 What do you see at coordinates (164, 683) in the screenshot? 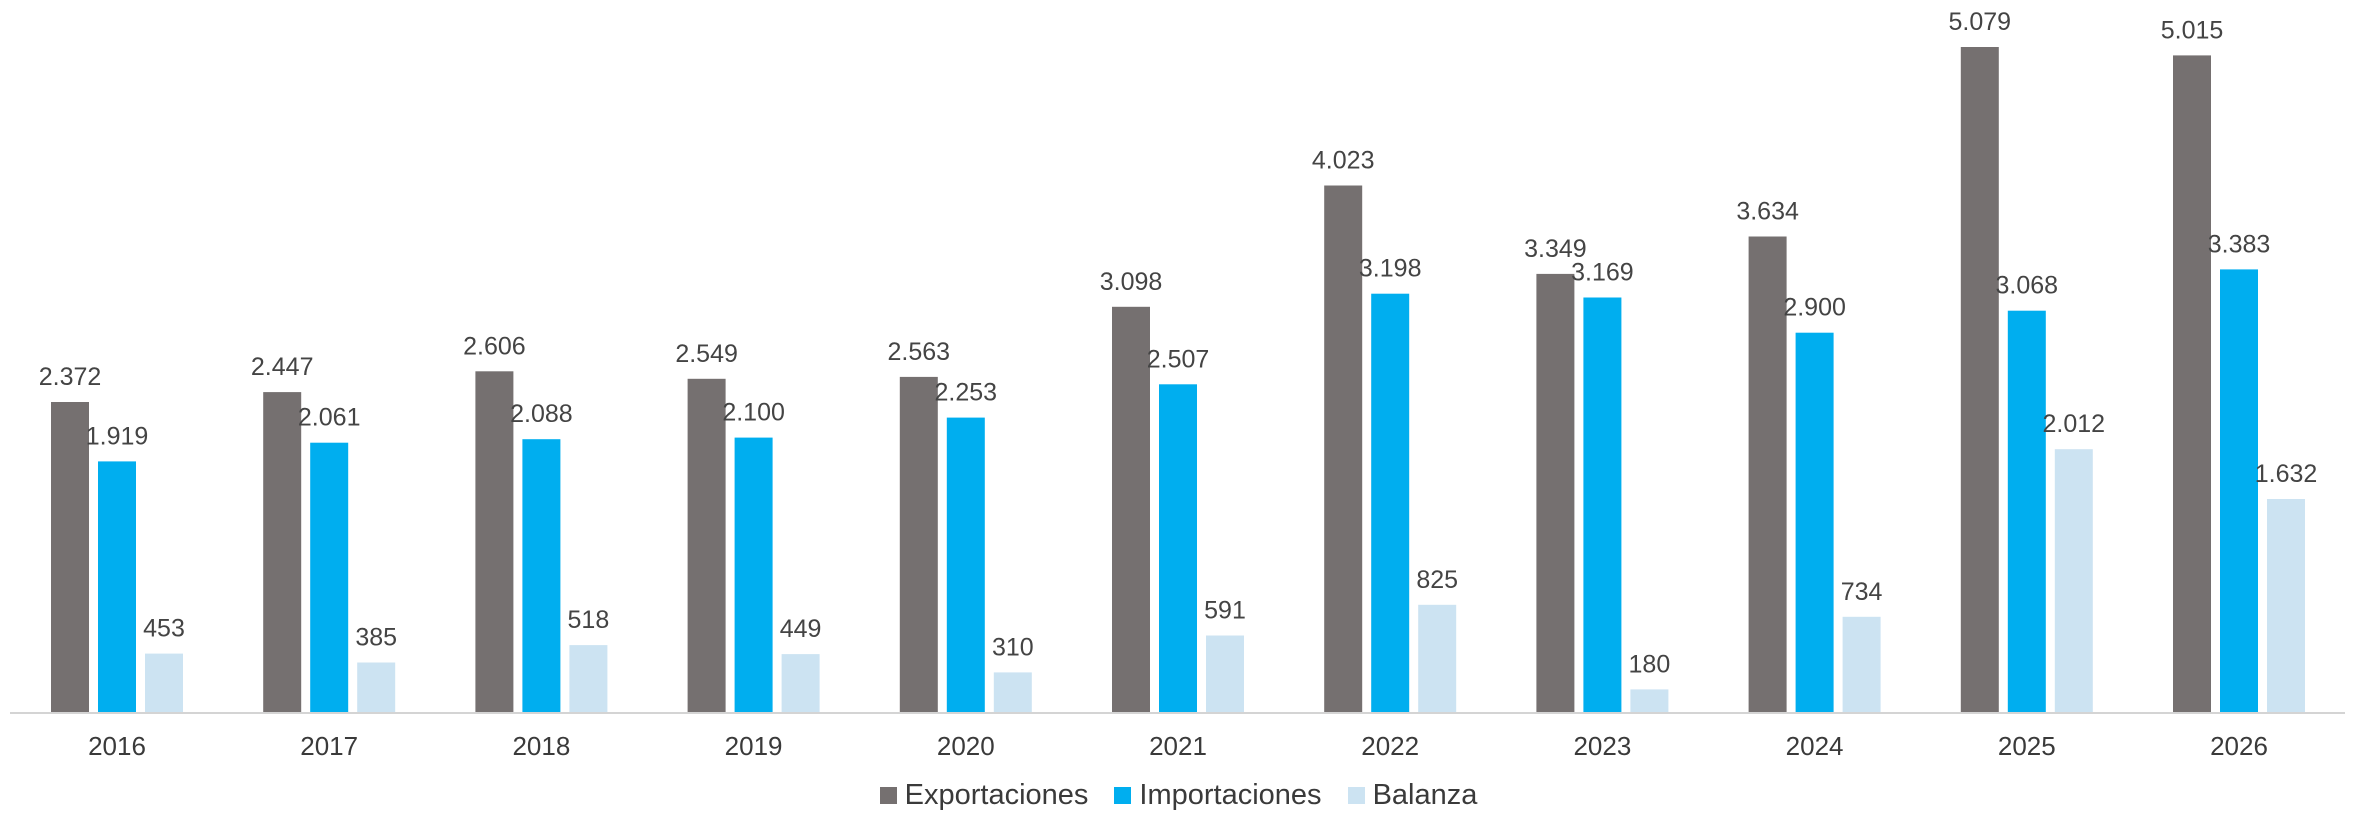
I see `bar-balanza-2016` at bounding box center [164, 683].